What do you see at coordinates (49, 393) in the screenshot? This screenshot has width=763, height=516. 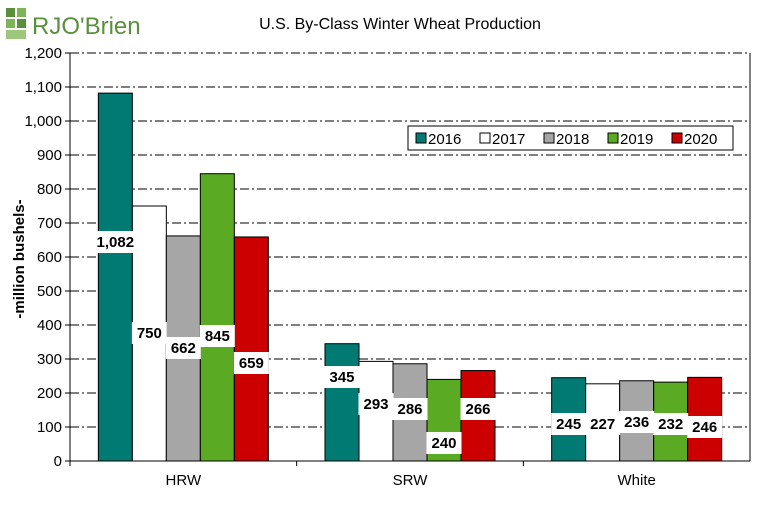 I see `y-tick-label: 200` at bounding box center [49, 393].